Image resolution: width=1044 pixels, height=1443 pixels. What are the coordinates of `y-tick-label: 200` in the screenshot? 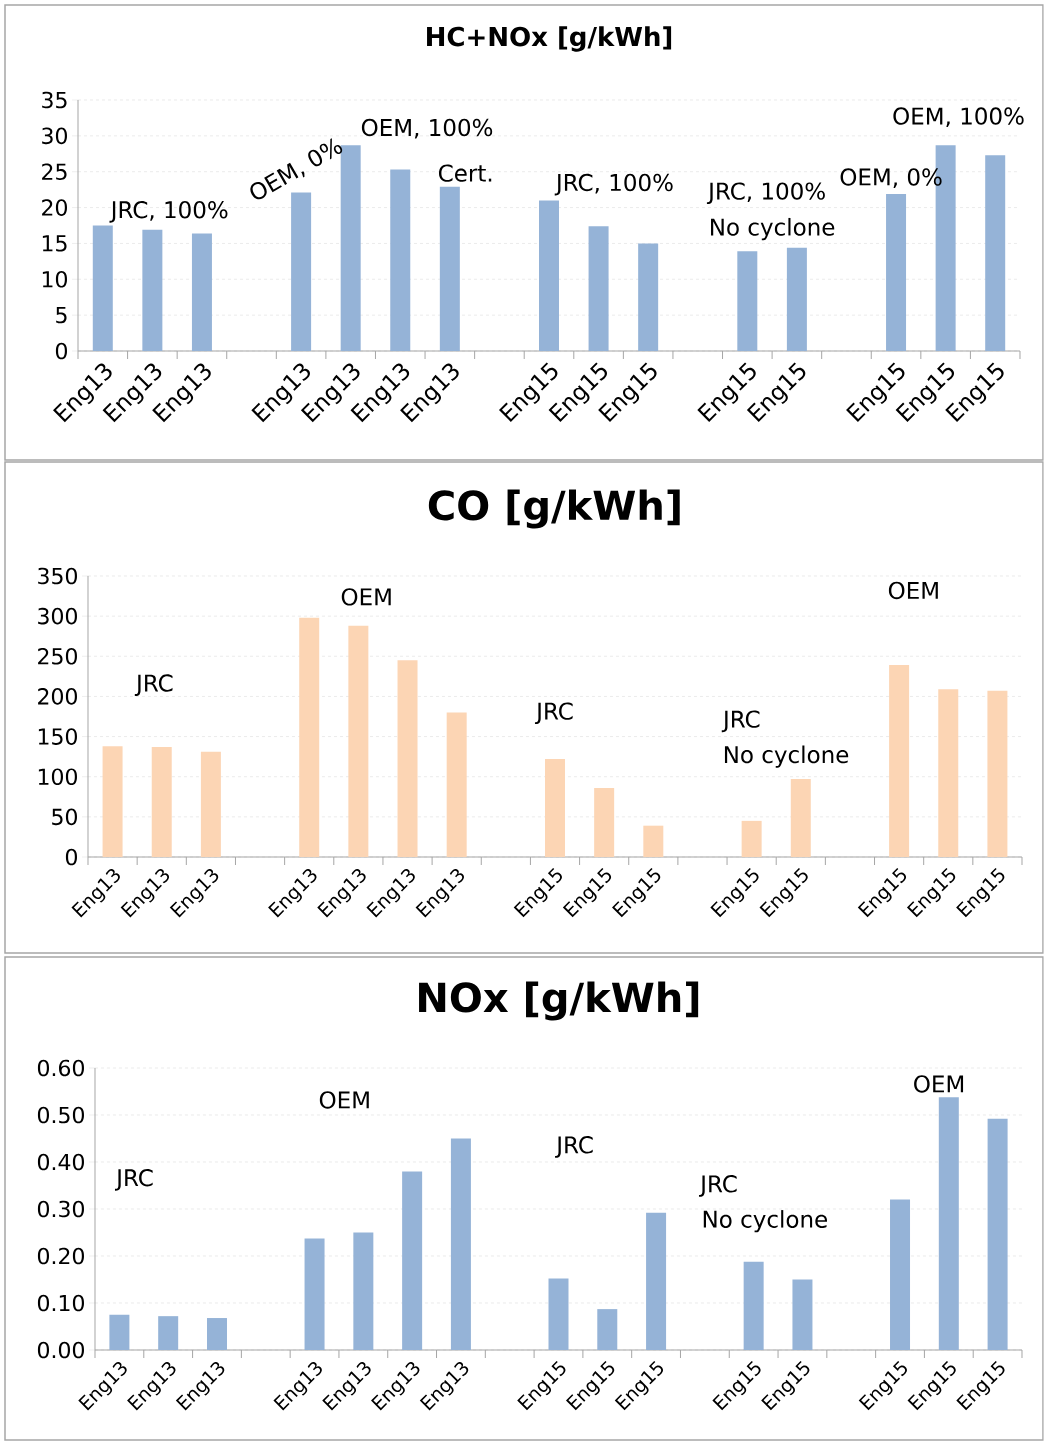 It's located at (58, 696).